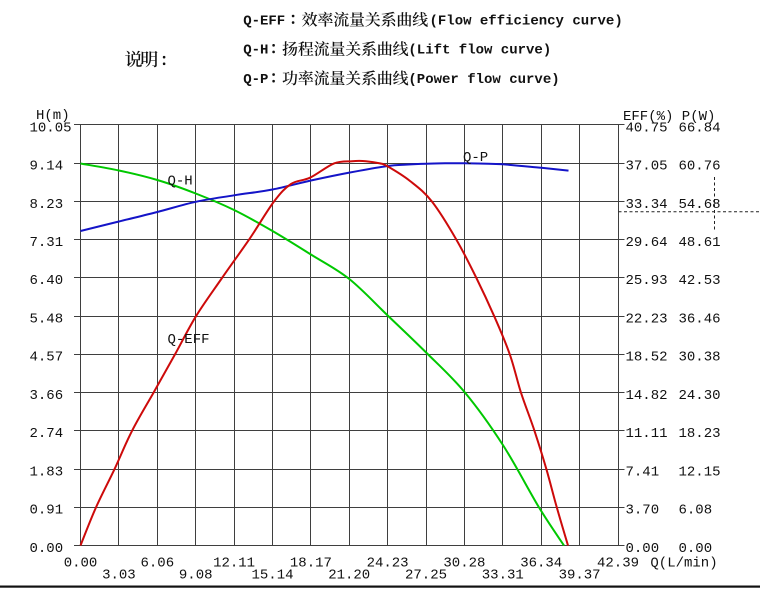 Image resolution: width=760 pixels, height=593 pixels. Describe the element at coordinates (349, 575) in the screenshot. I see `svg-text: 21.20` at that location.